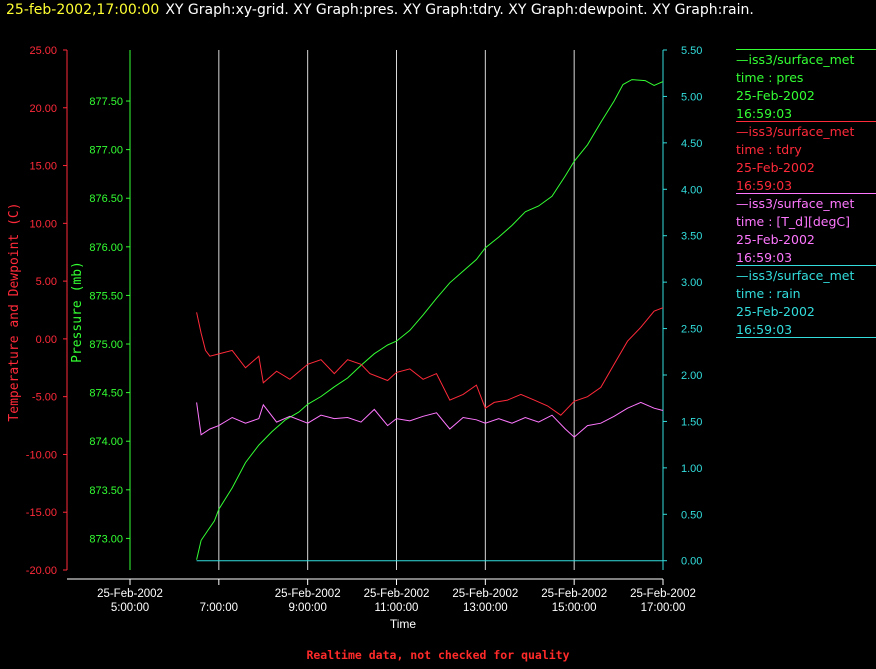 This screenshot has width=876, height=669. I want to click on x-axis-label: Time, so click(403, 624).